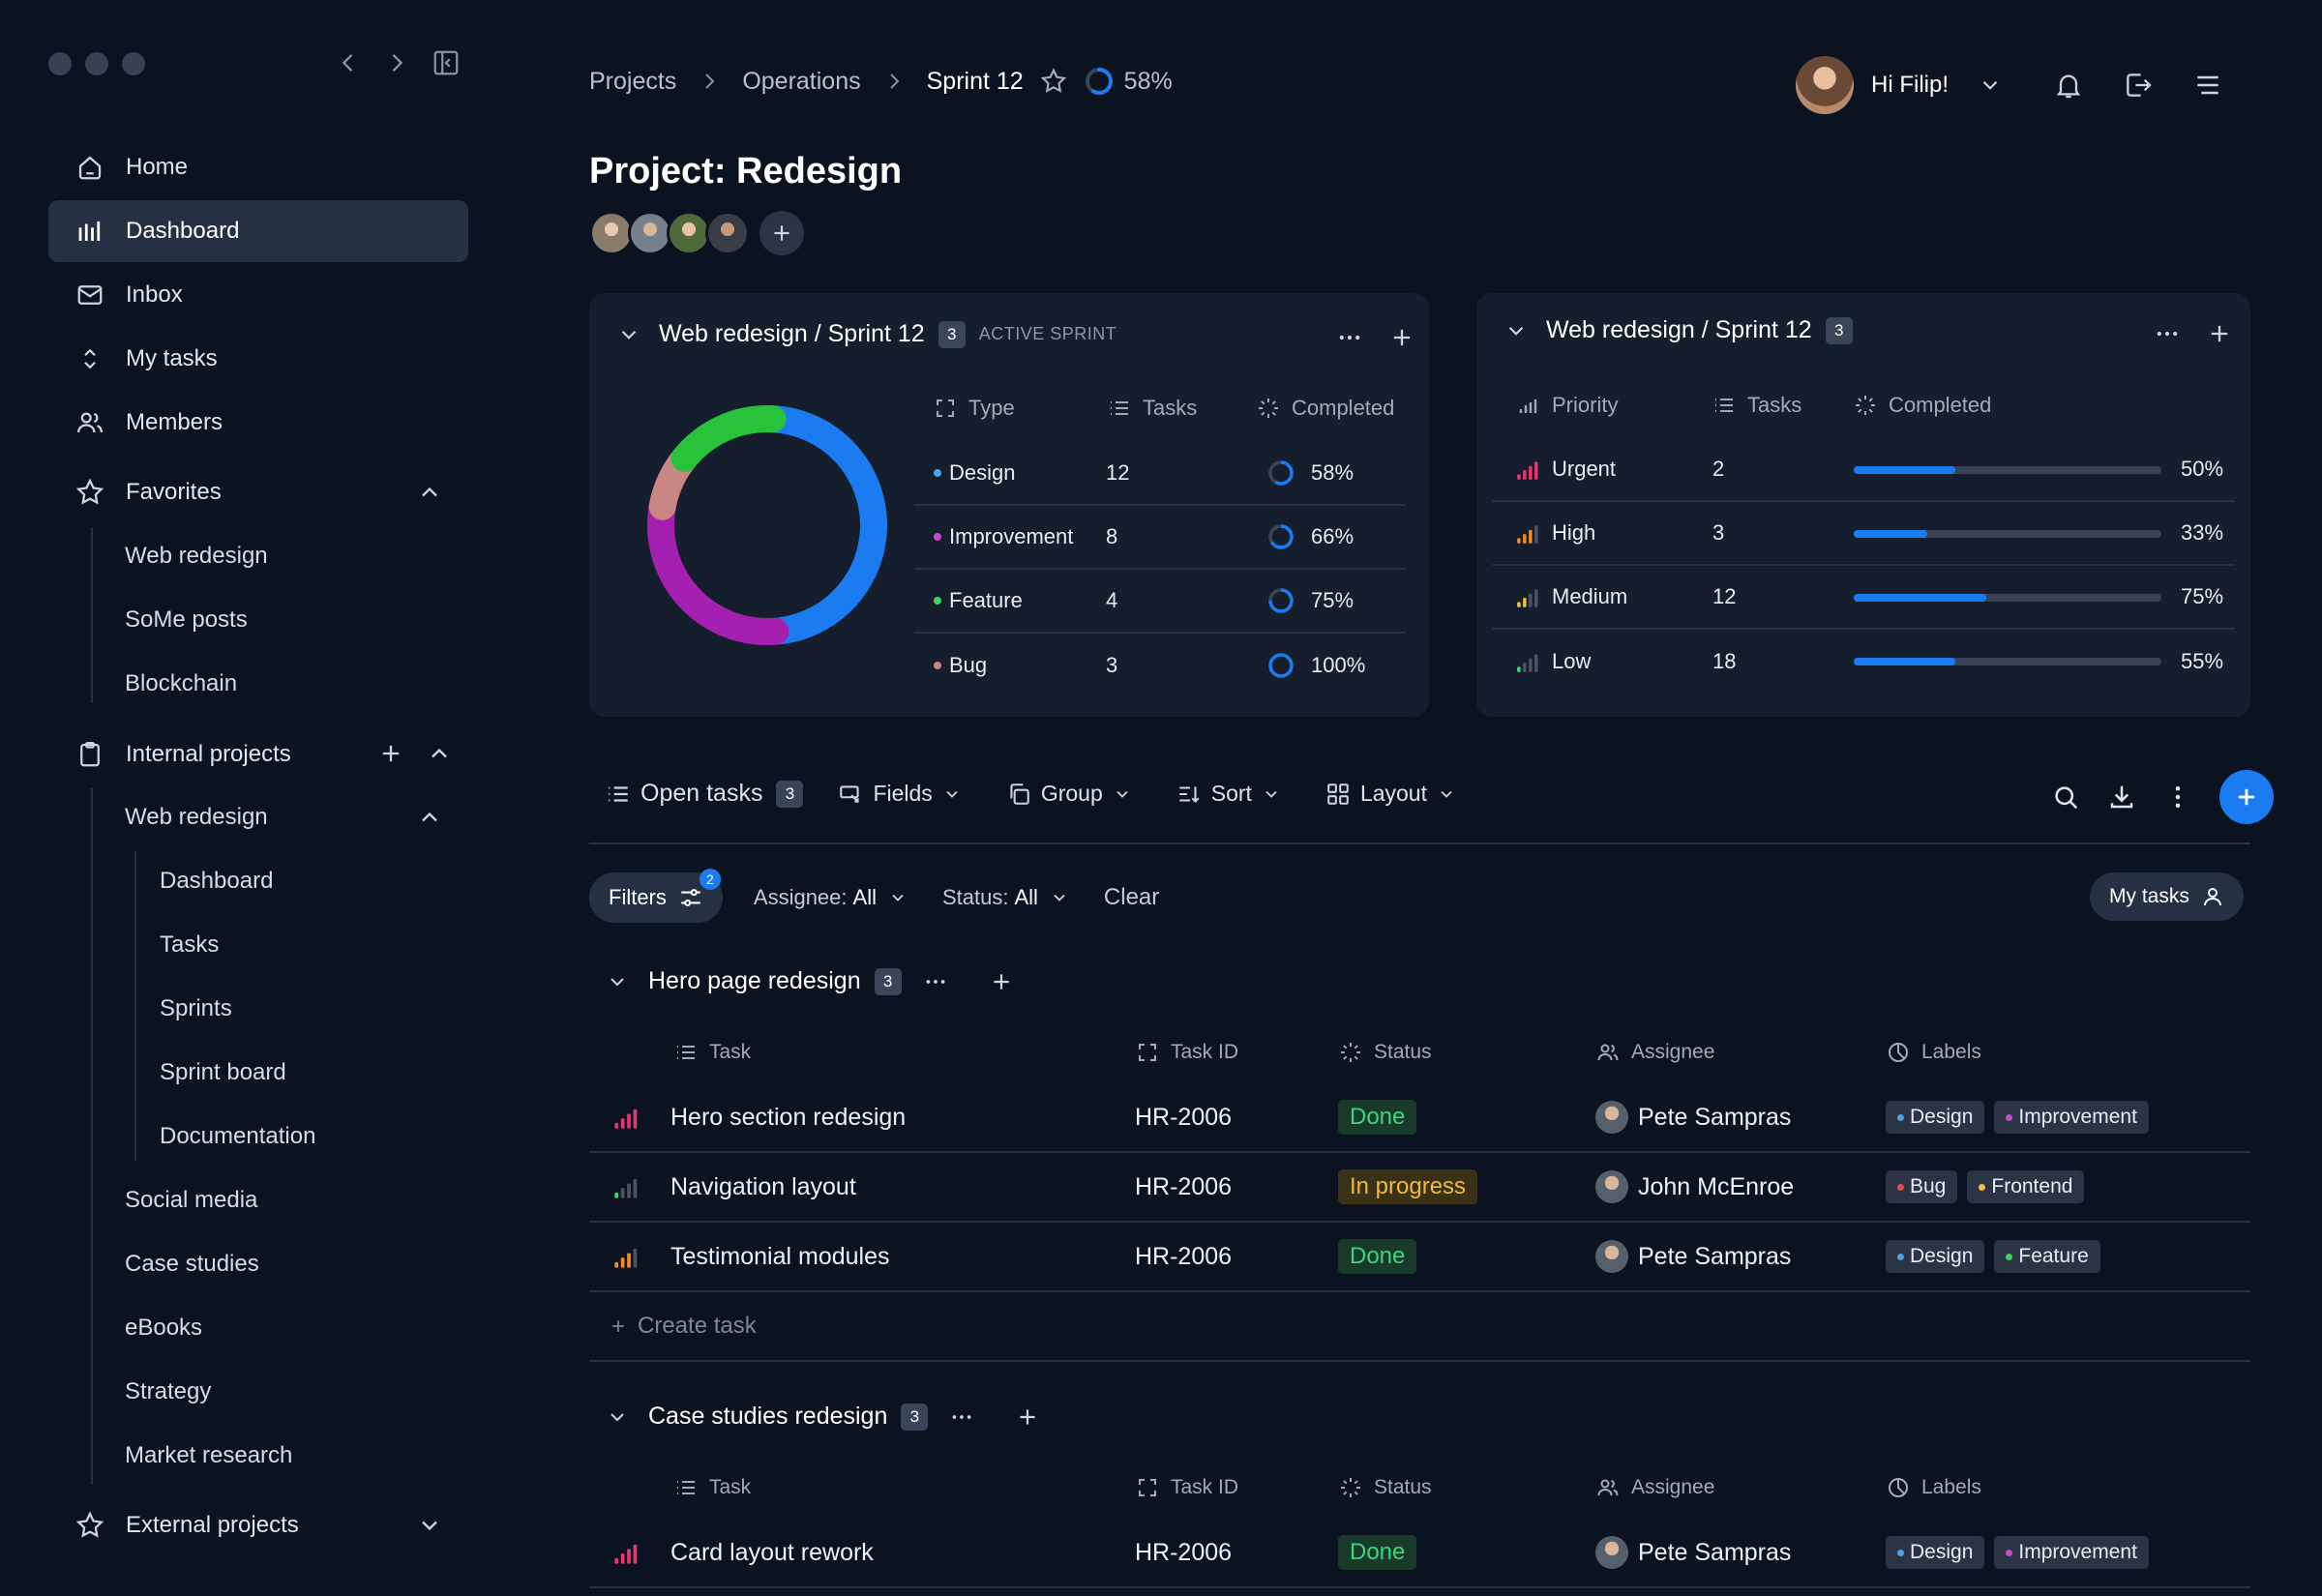 Image resolution: width=2322 pixels, height=1596 pixels. Describe the element at coordinates (763, 1186) in the screenshot. I see `task-name: Navigation layout` at that location.